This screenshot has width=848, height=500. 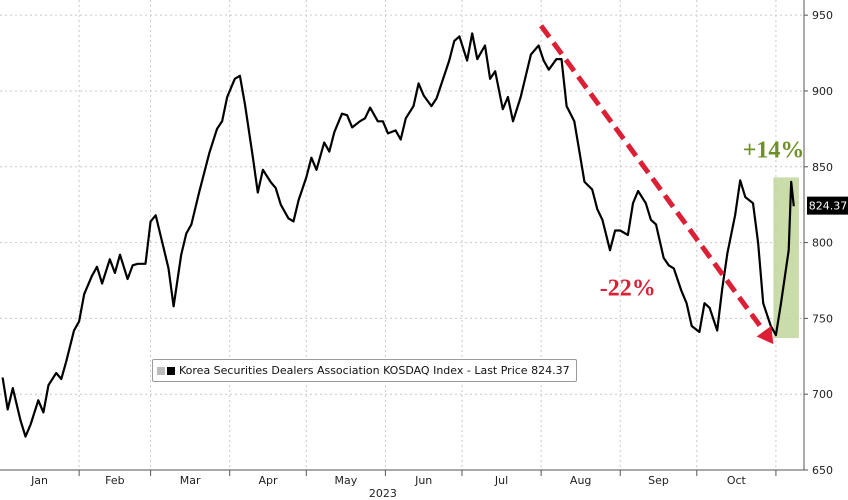 I want to click on y-tick-label: 850, so click(x=822, y=167).